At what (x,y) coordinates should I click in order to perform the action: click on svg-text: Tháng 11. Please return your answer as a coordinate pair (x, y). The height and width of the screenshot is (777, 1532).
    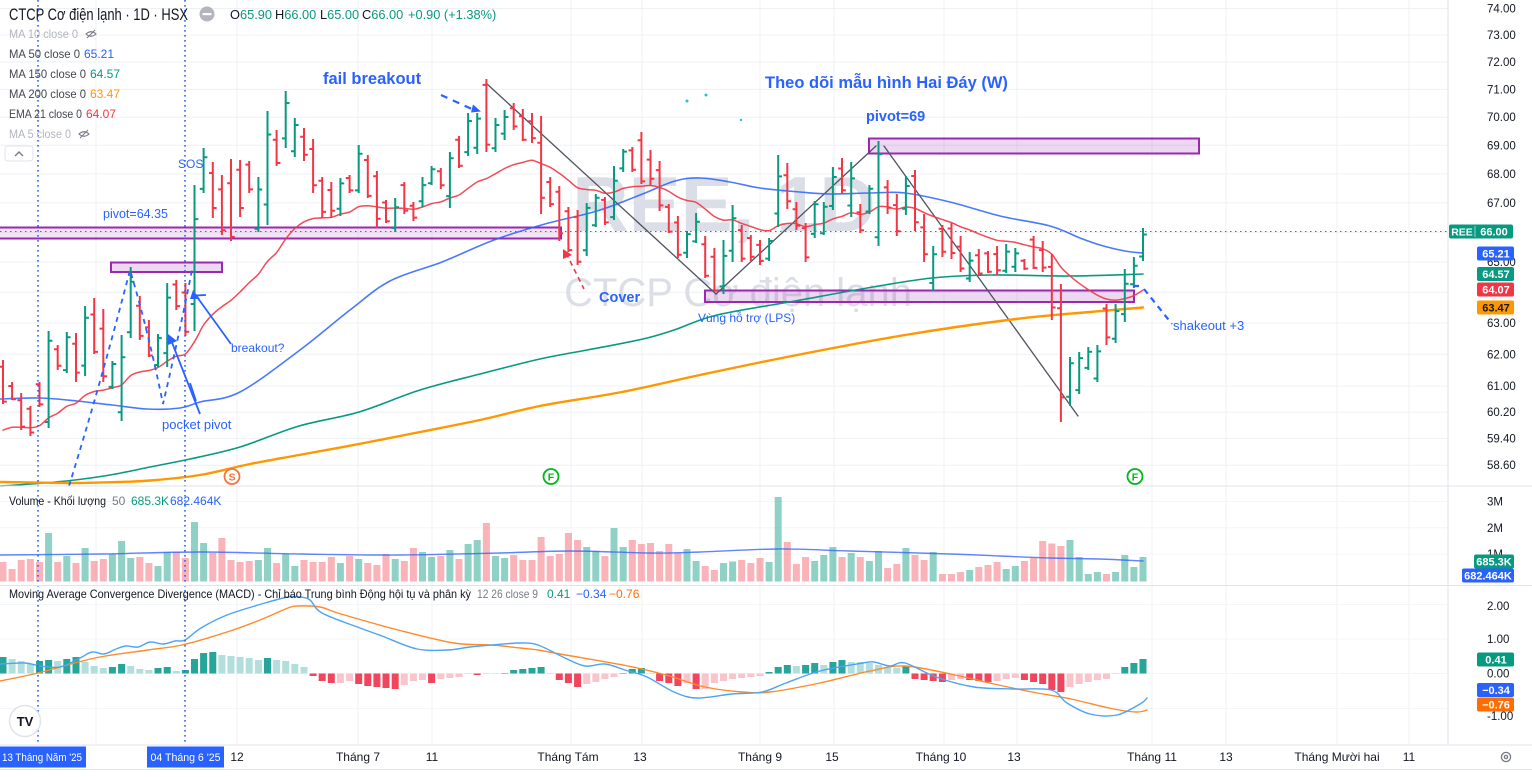
    Looking at the image, I should click on (1152, 757).